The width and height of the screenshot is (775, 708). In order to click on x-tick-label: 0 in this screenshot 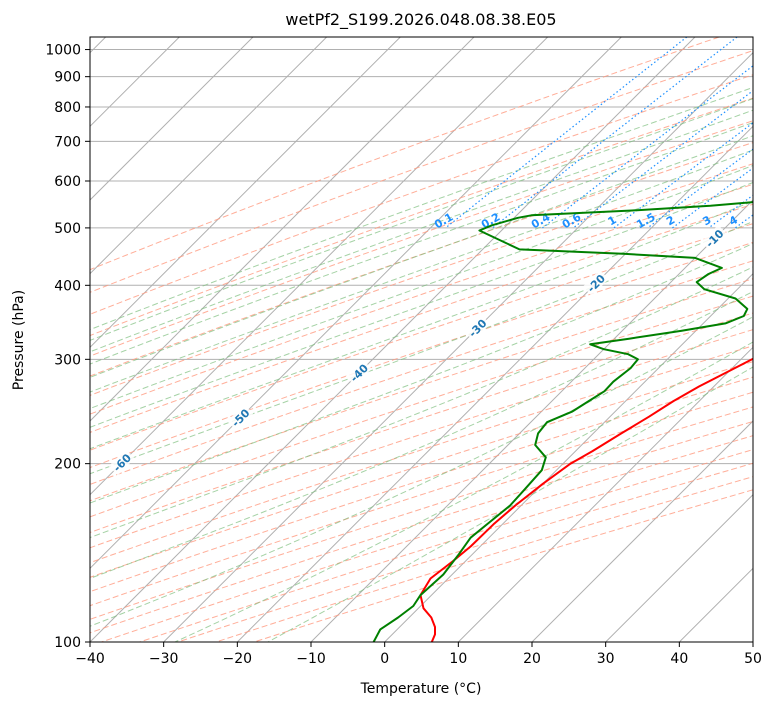, I will do `click(384, 659)`.